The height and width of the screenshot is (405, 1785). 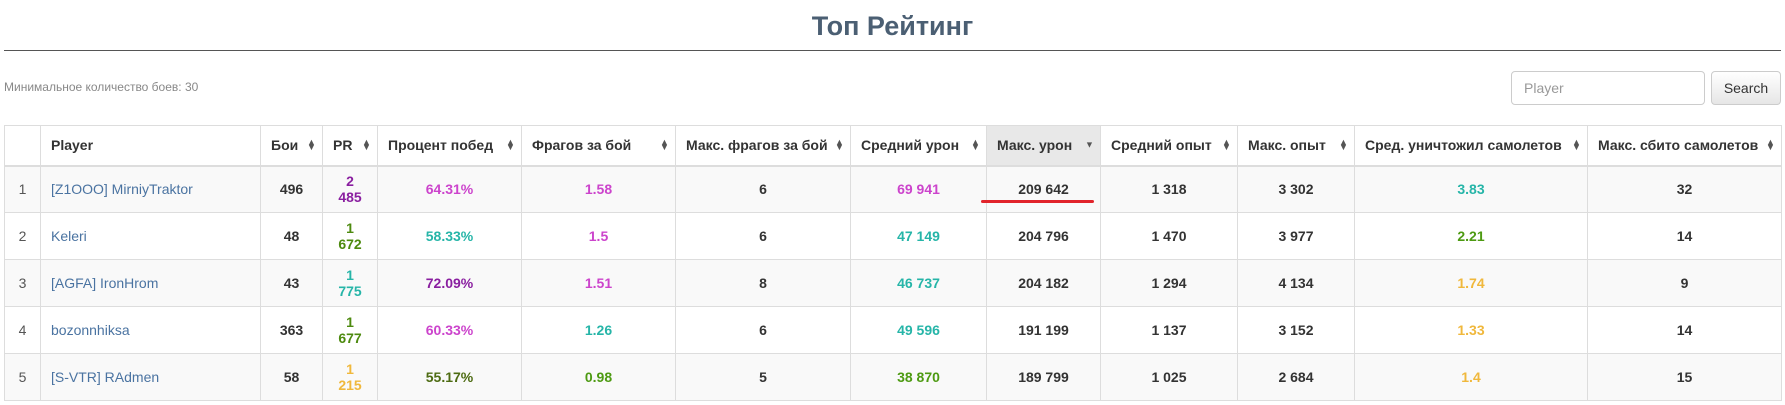 What do you see at coordinates (449, 189) in the screenshot?
I see `win-rate-cell: 64.31%` at bounding box center [449, 189].